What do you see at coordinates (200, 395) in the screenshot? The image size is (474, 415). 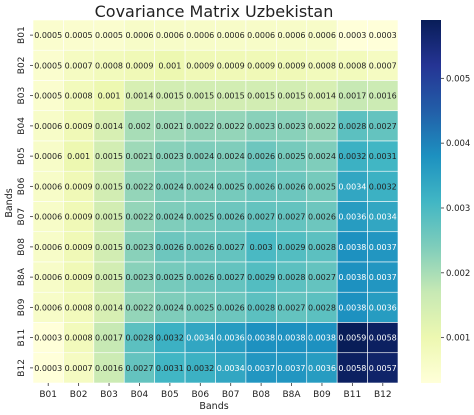 I see `x-tick-label: B06` at bounding box center [200, 395].